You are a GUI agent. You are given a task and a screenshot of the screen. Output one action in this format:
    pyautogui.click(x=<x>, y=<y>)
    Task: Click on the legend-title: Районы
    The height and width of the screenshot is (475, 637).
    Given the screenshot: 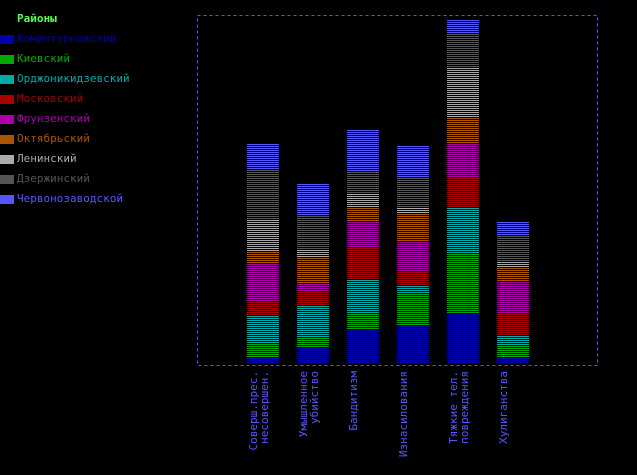 What is the action you would take?
    pyautogui.click(x=37, y=18)
    